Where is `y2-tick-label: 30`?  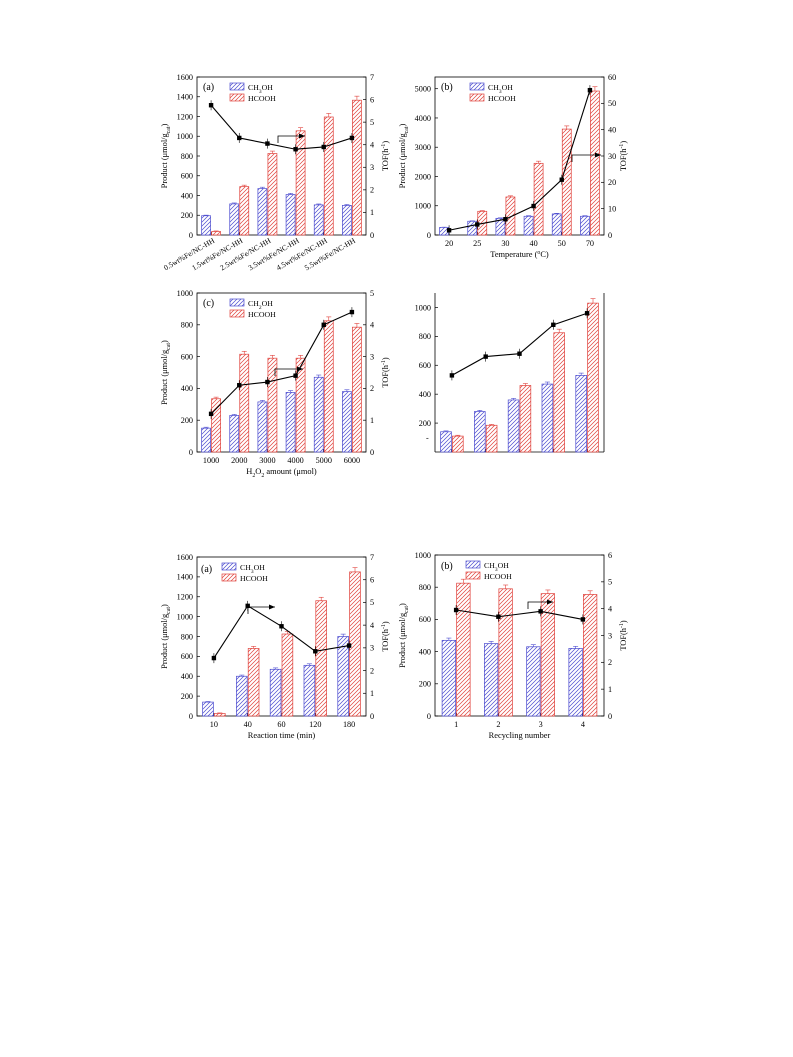 y2-tick-label: 30 is located at coordinates (612, 156).